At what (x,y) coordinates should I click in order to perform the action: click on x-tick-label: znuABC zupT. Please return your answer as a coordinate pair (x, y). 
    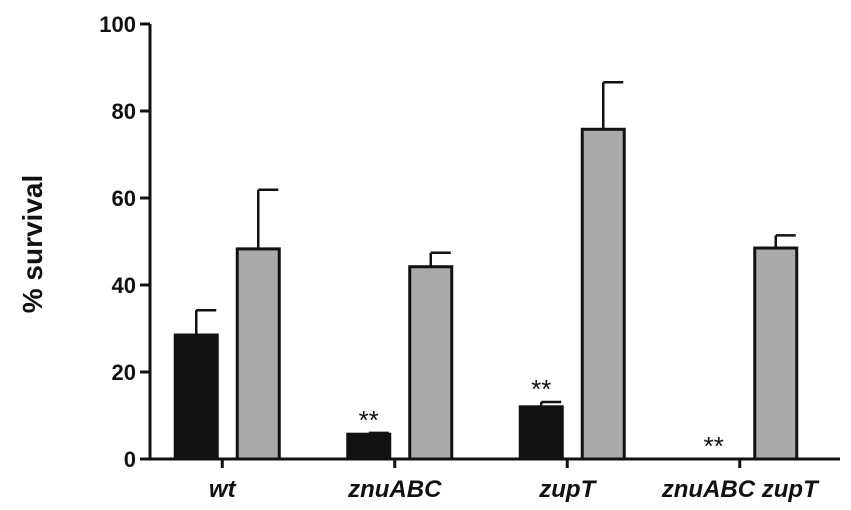
    Looking at the image, I should click on (740, 489).